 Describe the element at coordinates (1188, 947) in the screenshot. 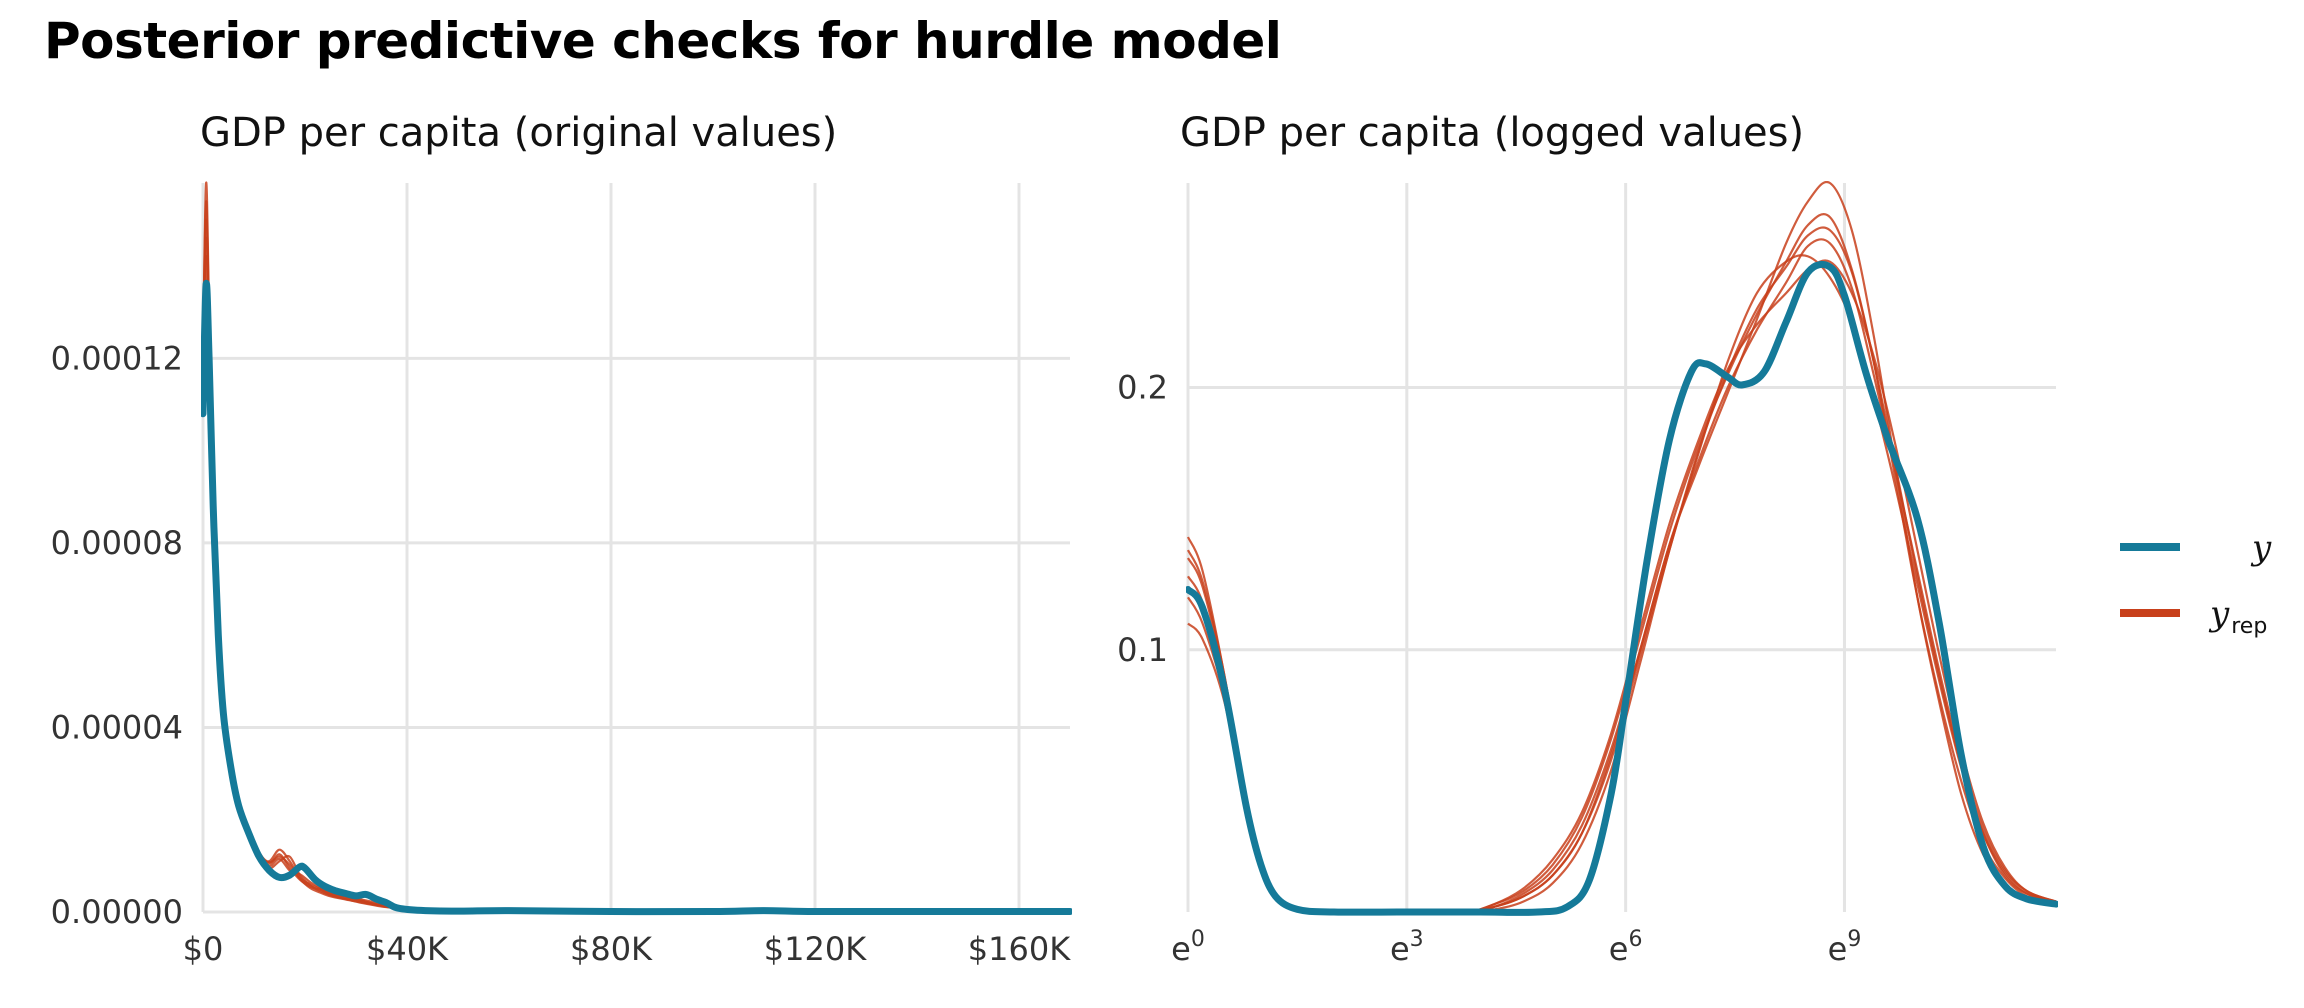

I see `right-x-tick-label: e0` at that location.